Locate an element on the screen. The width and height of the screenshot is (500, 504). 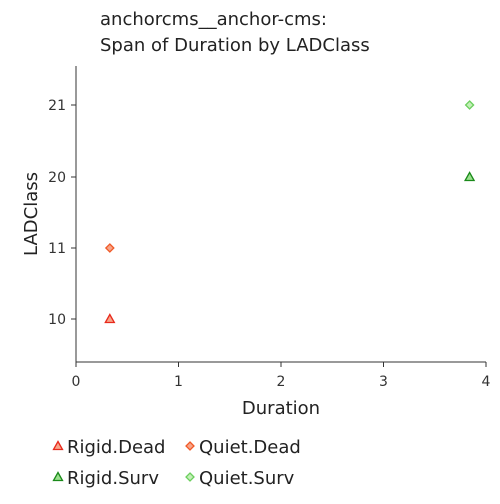
x-tick-label: 0 is located at coordinates (76, 382).